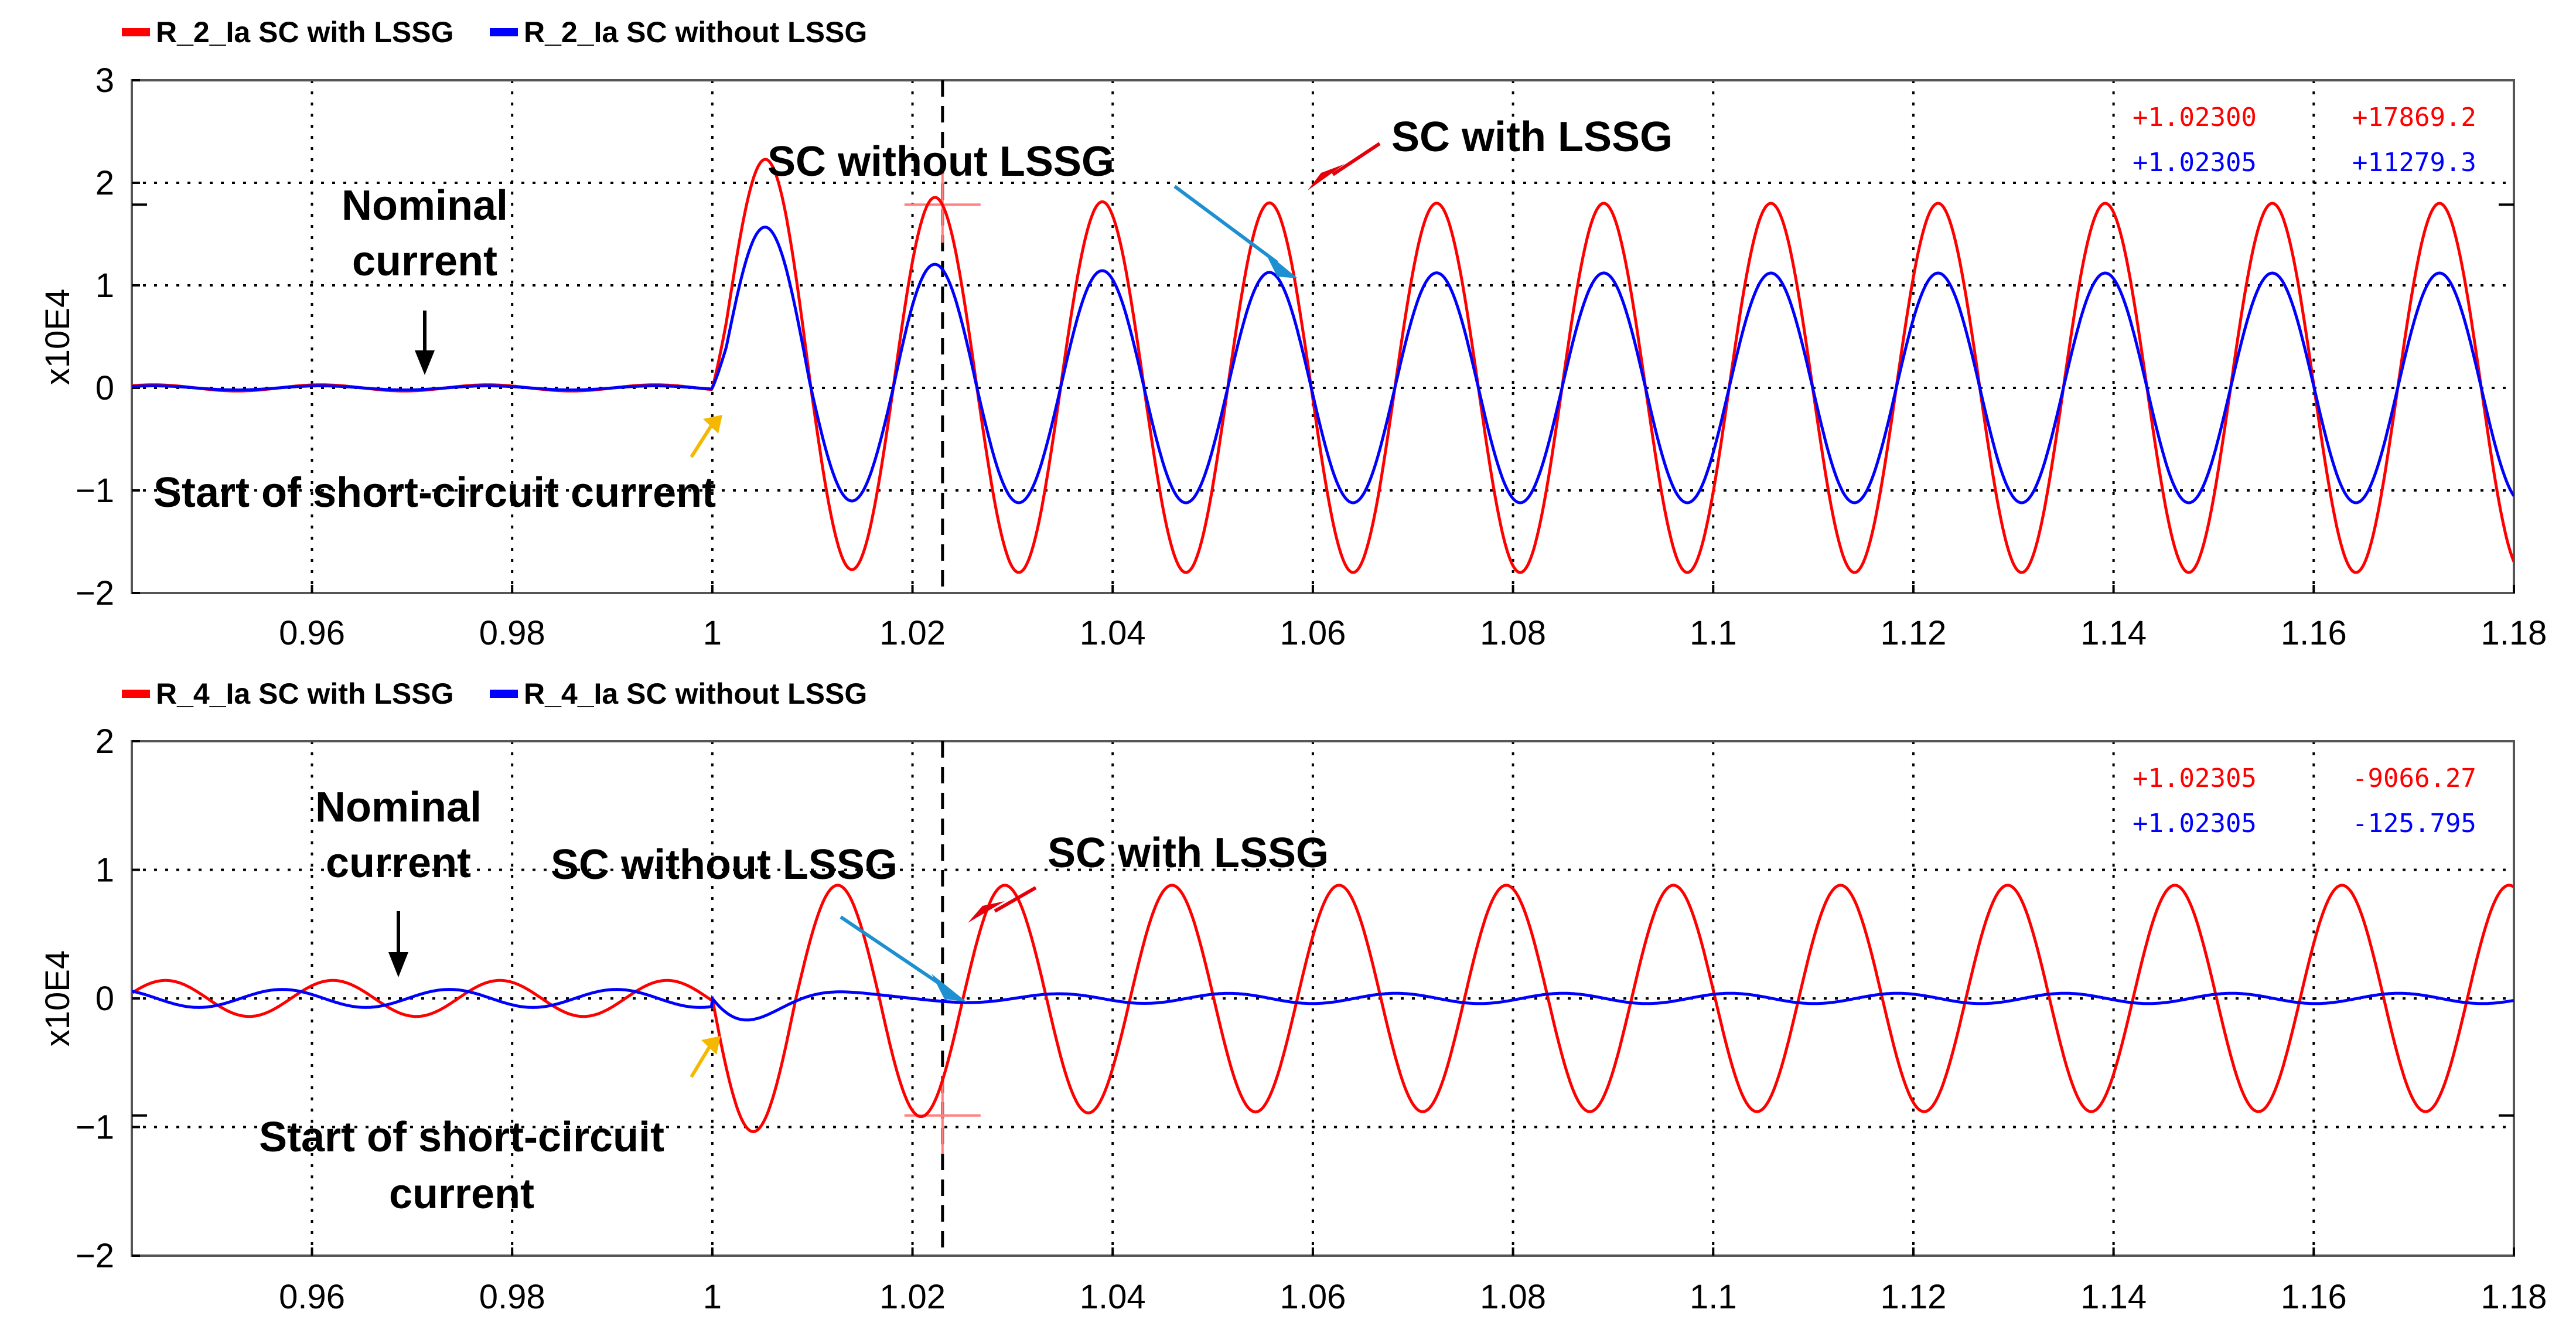 This screenshot has height=1333, width=2576. What do you see at coordinates (461, 1195) in the screenshot?
I see `annotation-start-line2: current` at bounding box center [461, 1195].